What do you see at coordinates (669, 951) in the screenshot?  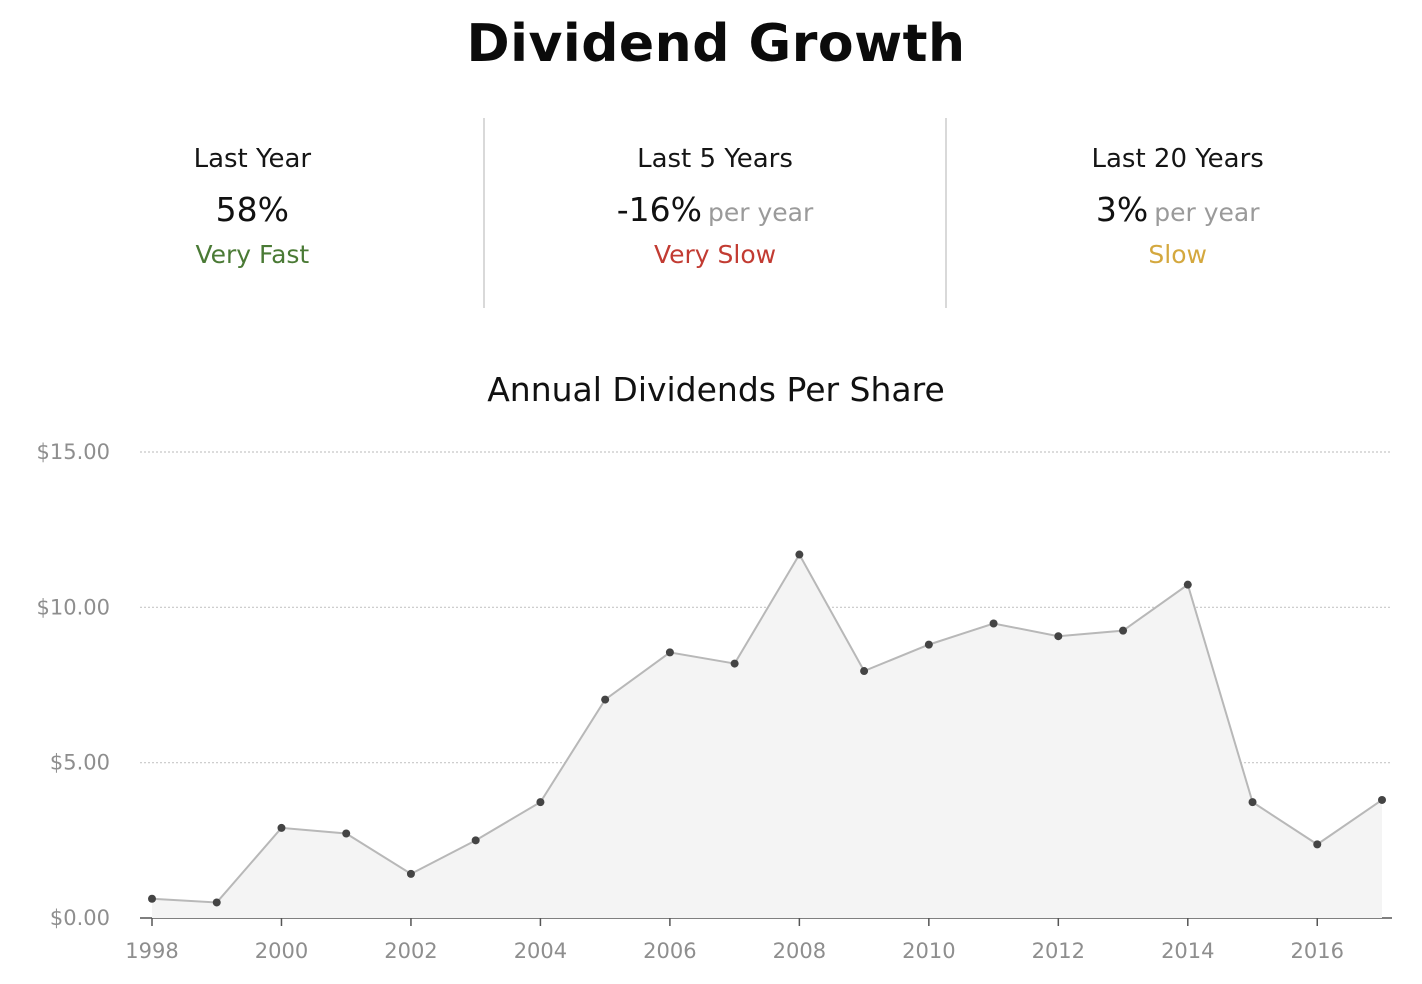 I see `x-tick-label: 2006` at bounding box center [669, 951].